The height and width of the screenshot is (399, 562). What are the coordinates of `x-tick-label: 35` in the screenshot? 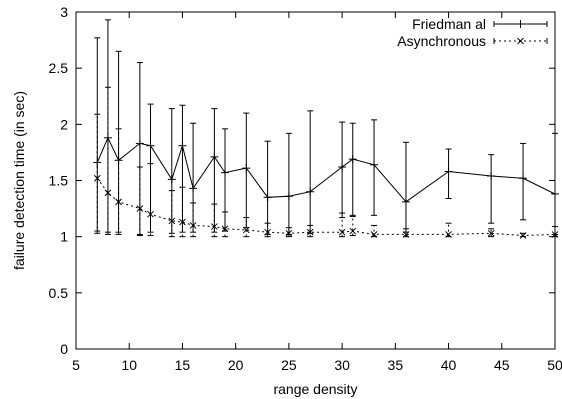 It's located at (396, 365).